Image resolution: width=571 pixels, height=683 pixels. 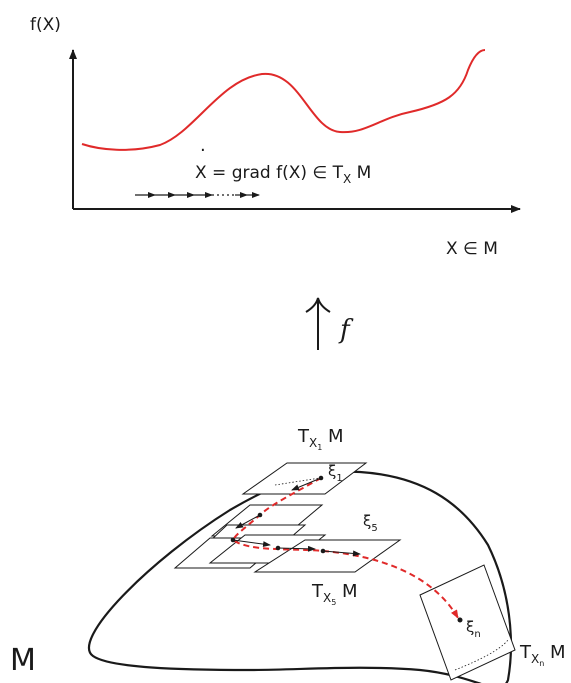 I want to click on equation: X = grad f(X) ∈ TX M, so click(x=283, y=174).